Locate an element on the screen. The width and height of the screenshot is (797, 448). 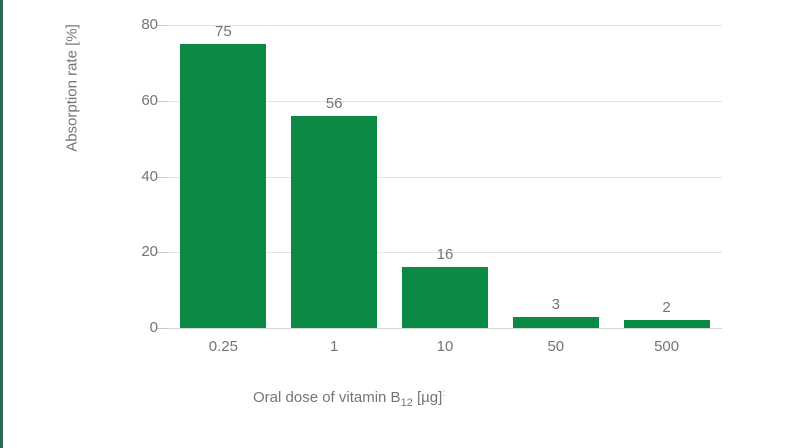
x-axis-title-footnote-mark: : is located at coordinates (444, 393).